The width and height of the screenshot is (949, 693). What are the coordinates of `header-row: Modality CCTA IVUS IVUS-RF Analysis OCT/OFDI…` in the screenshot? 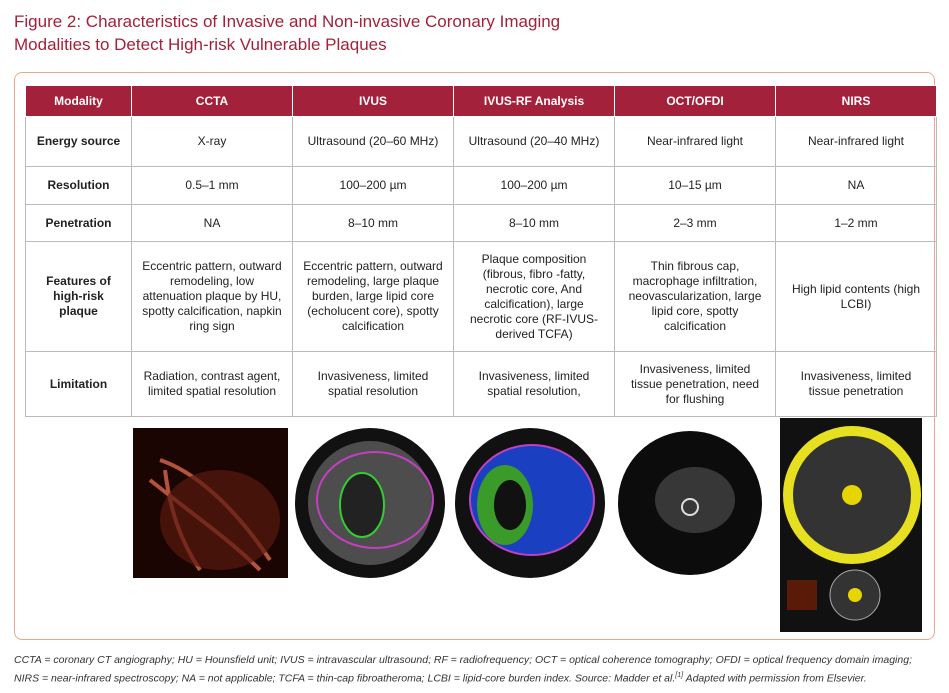 It's located at (481, 101).